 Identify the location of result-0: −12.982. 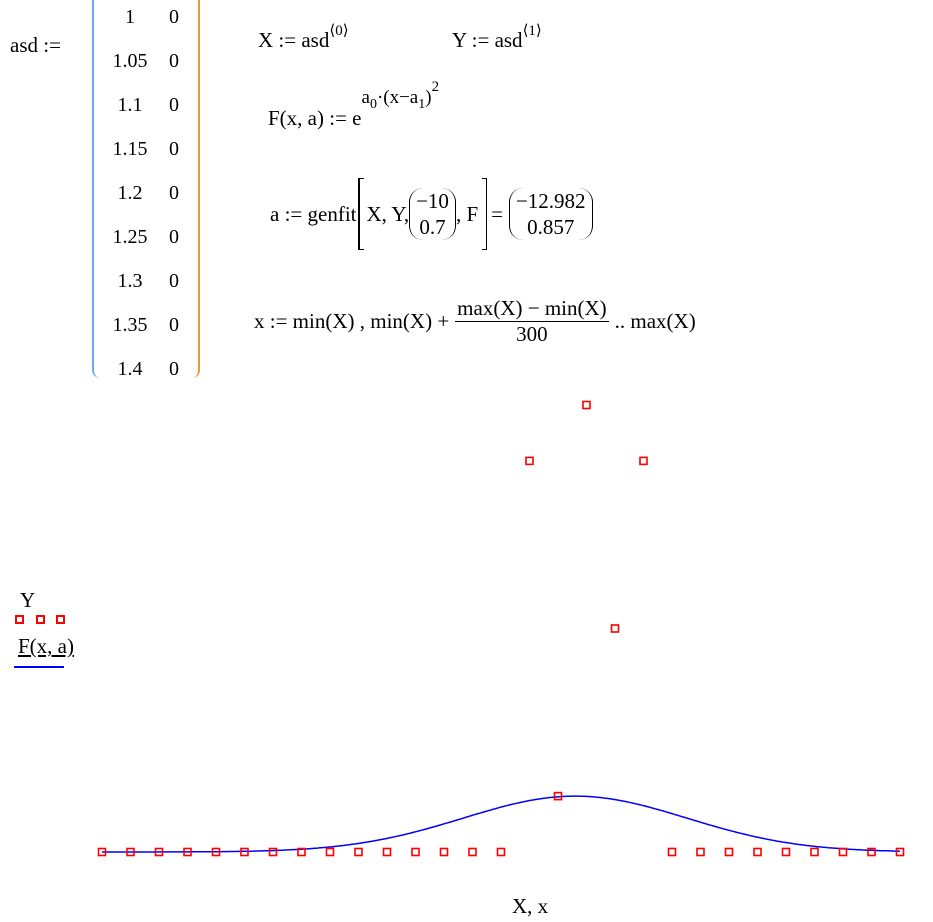
(550, 201).